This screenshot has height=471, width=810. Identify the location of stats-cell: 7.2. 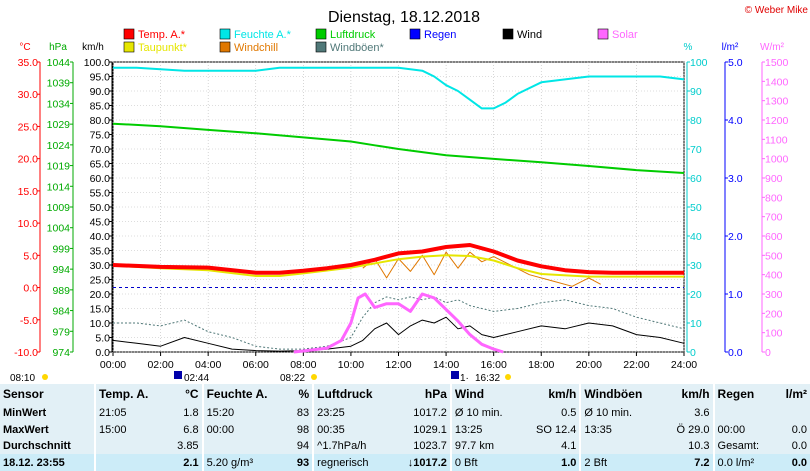
(688, 462).